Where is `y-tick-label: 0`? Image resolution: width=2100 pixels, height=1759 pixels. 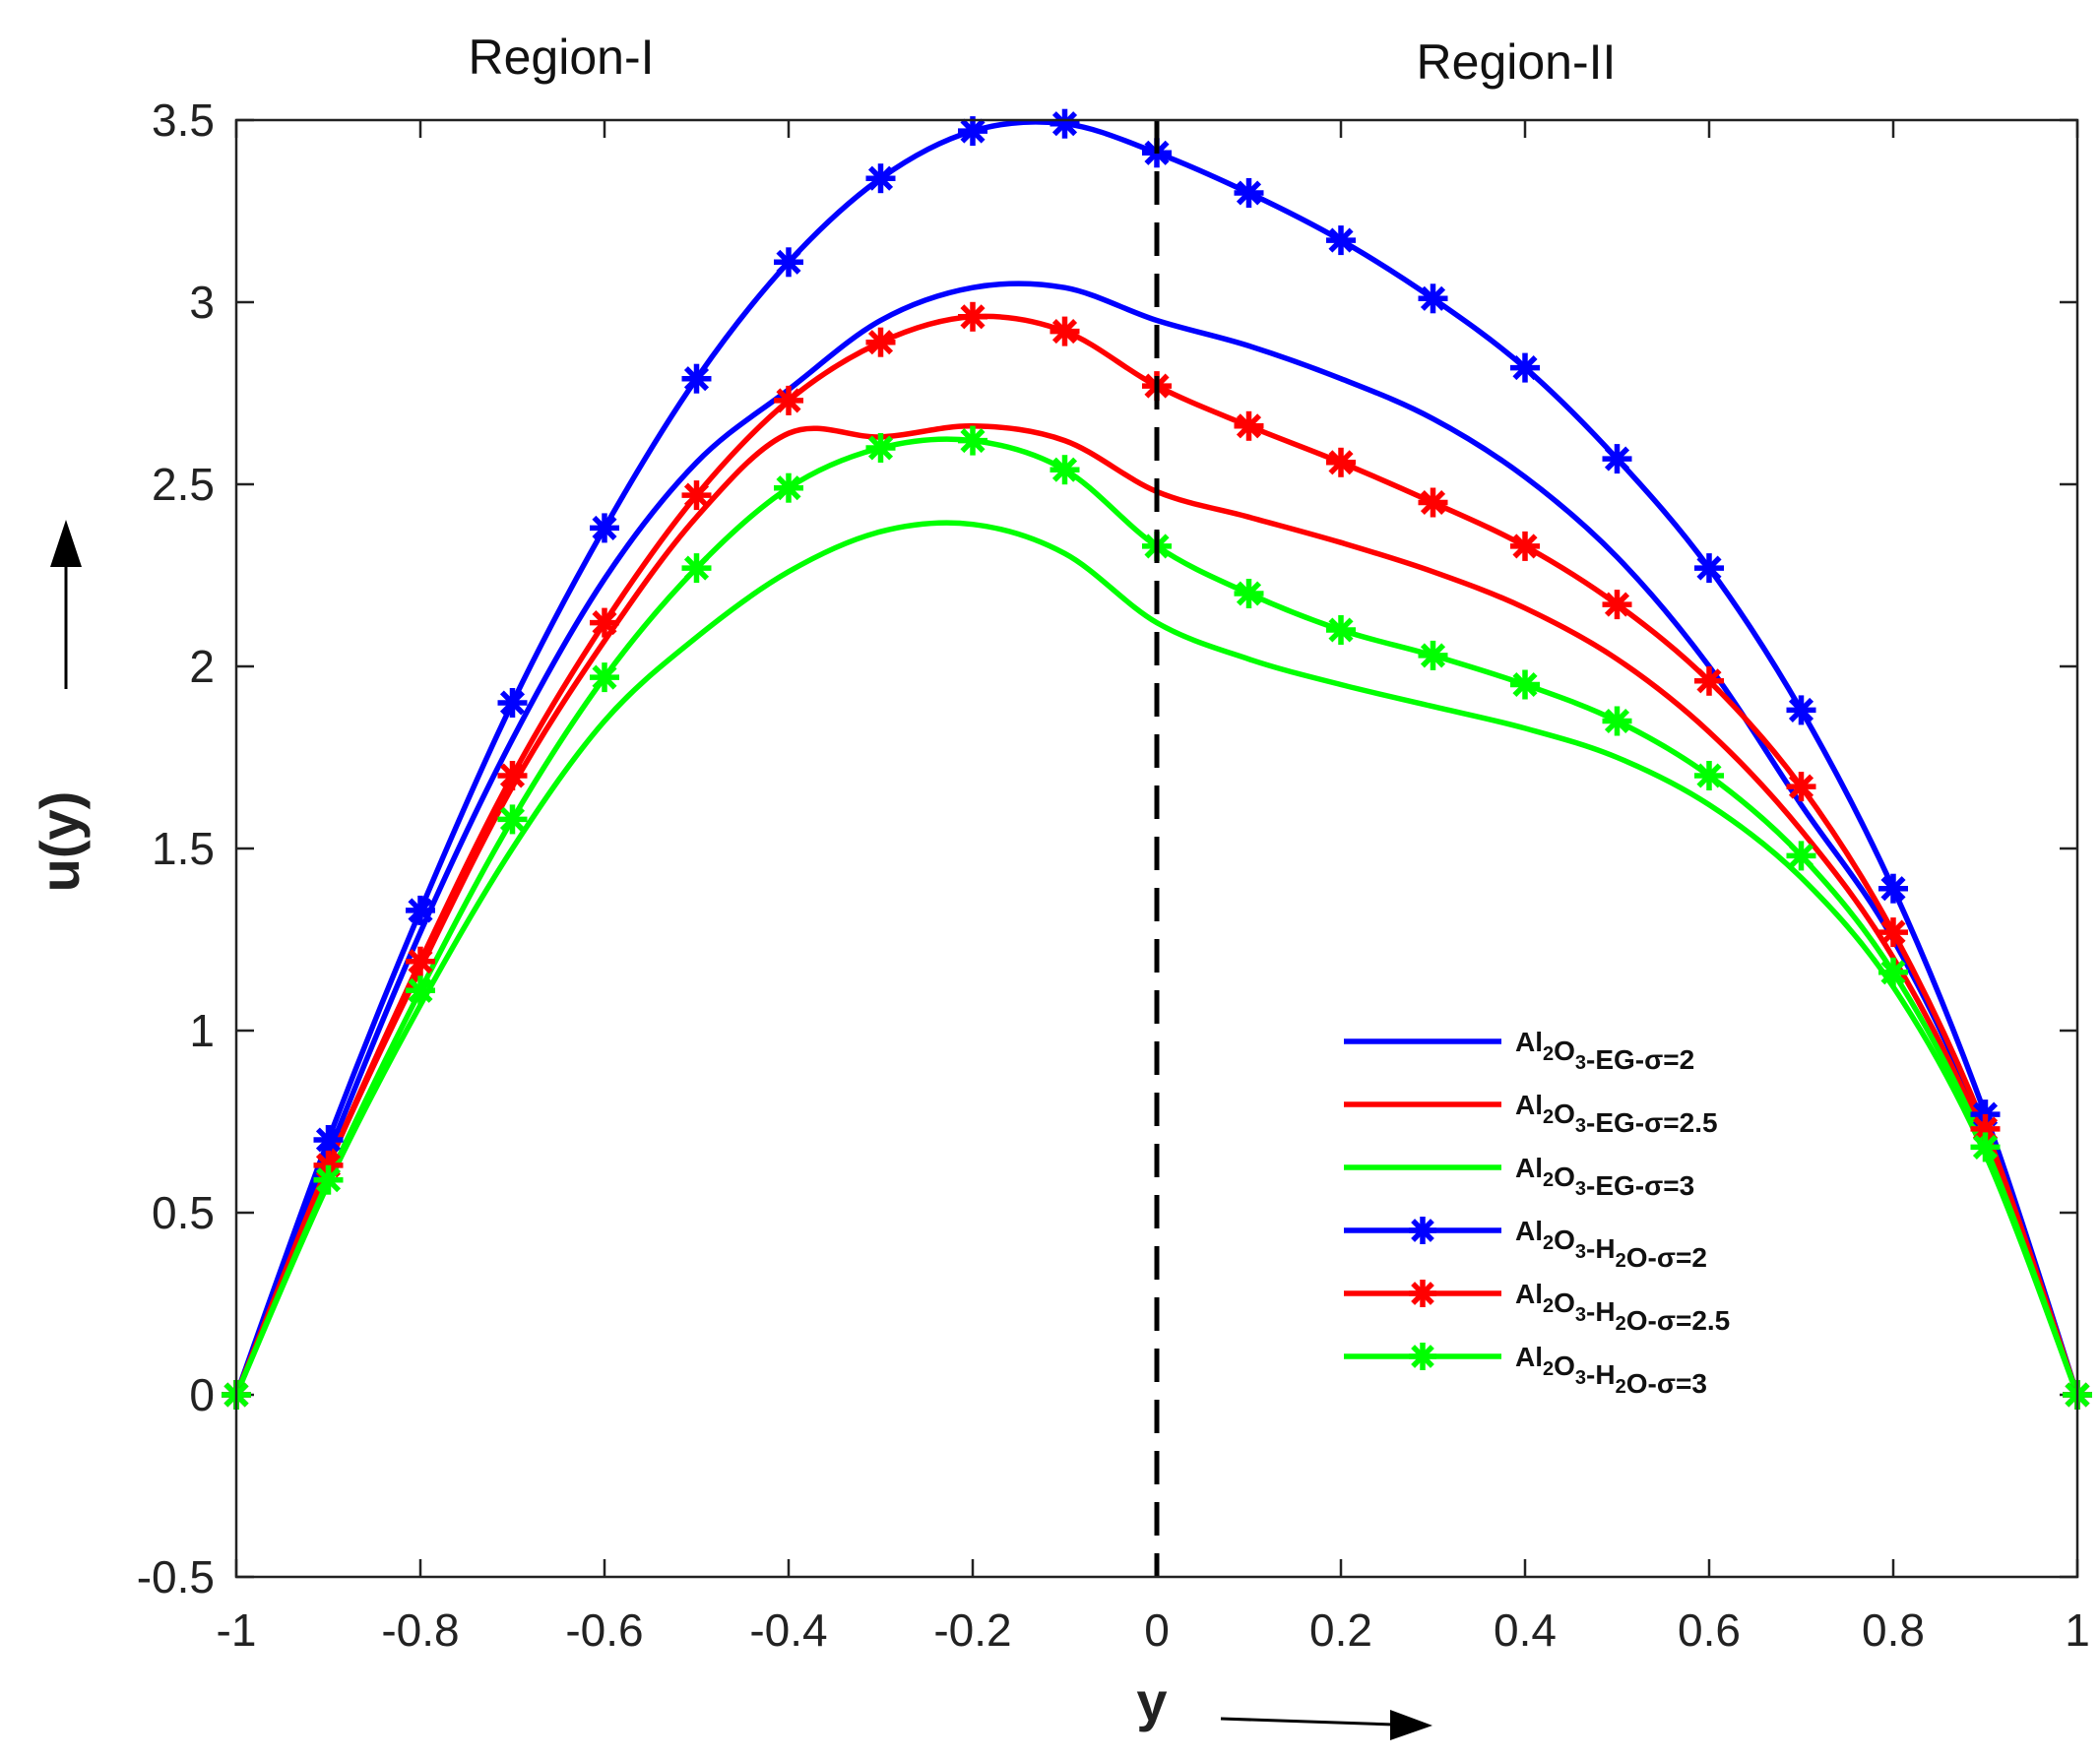
y-tick-label: 0 is located at coordinates (202, 1394).